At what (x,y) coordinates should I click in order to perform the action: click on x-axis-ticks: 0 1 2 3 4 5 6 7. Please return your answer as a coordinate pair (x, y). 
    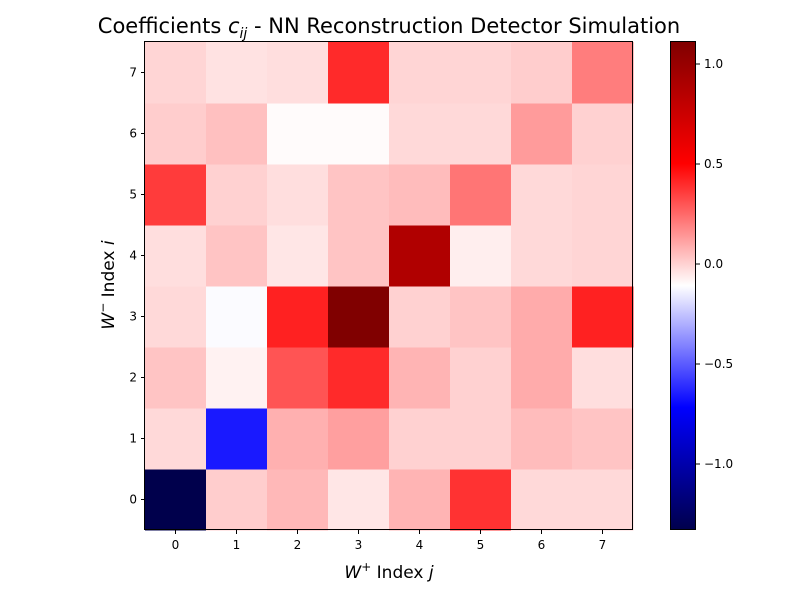
    Looking at the image, I should click on (389, 541).